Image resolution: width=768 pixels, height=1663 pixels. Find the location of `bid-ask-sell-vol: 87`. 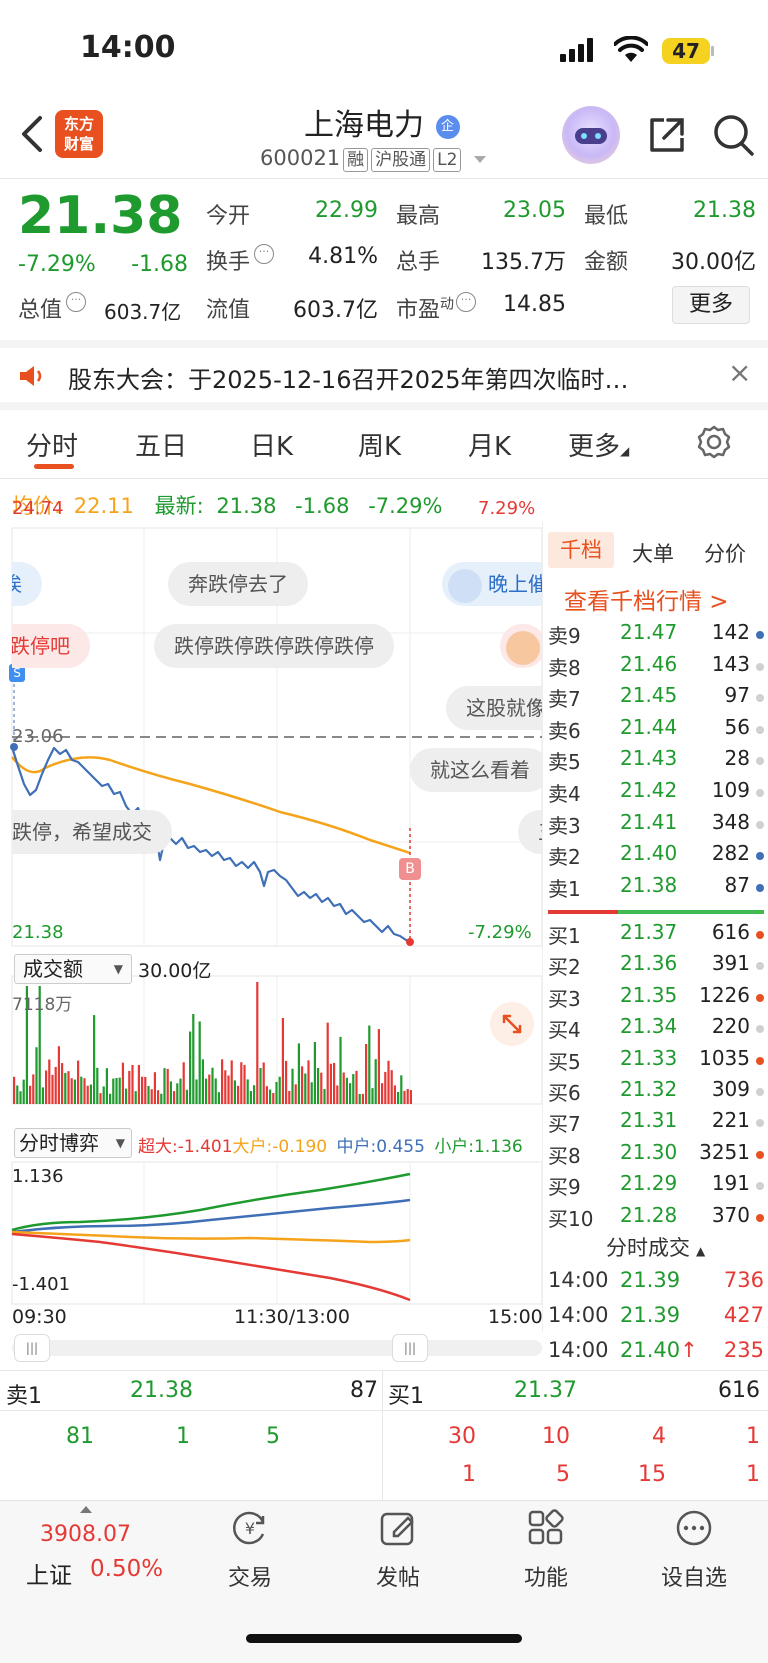

bid-ask-sell-vol: 87 is located at coordinates (364, 1390).